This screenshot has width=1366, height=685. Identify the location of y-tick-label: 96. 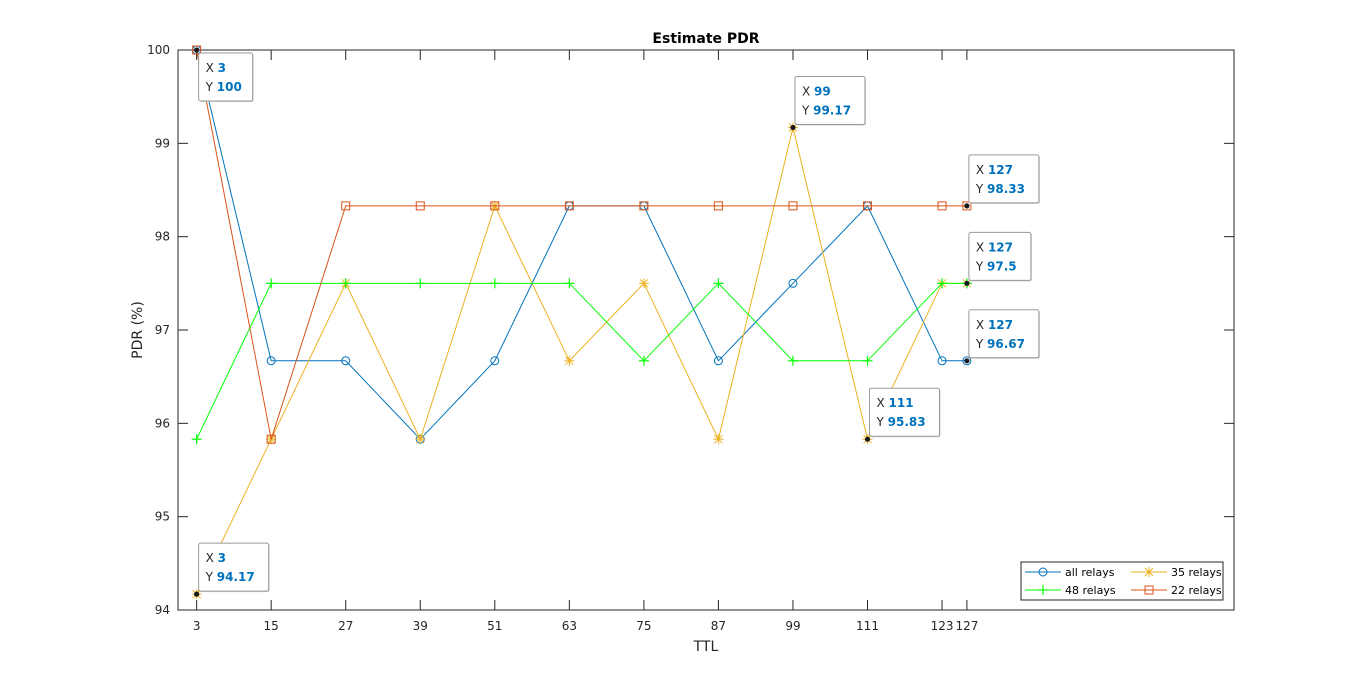
(162, 423).